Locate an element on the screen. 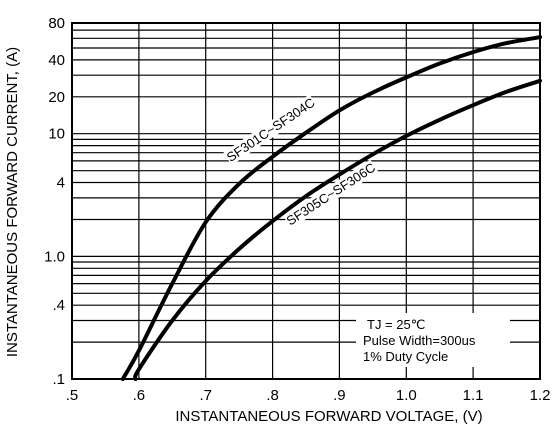  x-tick-label: .5 is located at coordinates (72, 395).